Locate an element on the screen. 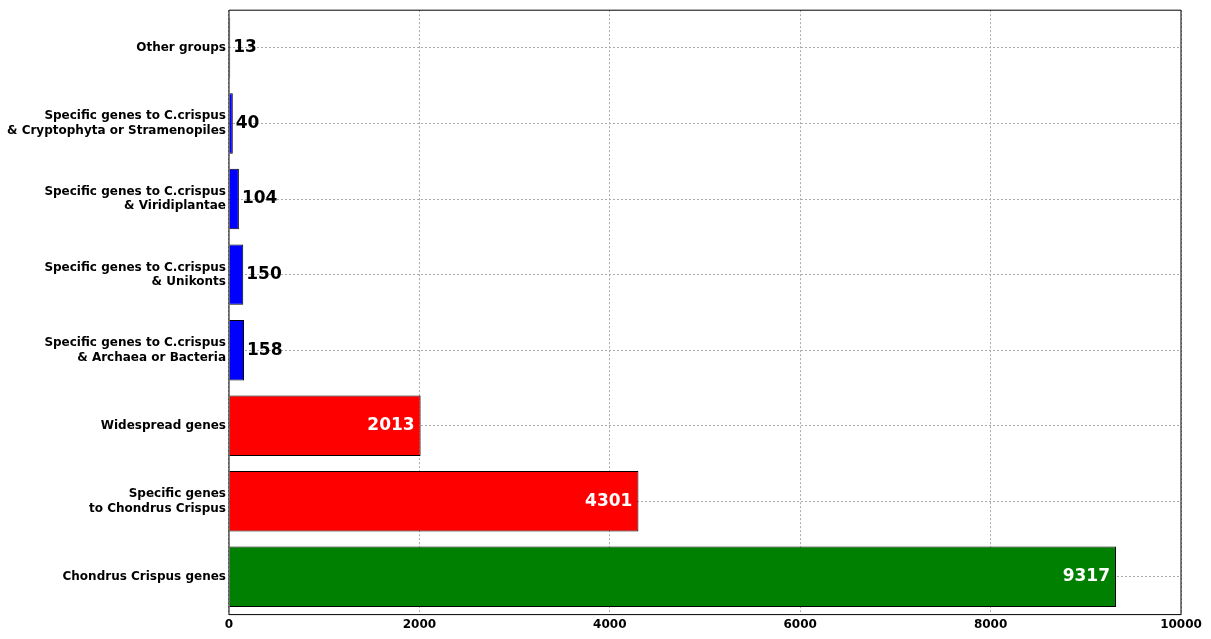 This screenshot has width=1211, height=639. data-label: 2013 is located at coordinates (391, 424).